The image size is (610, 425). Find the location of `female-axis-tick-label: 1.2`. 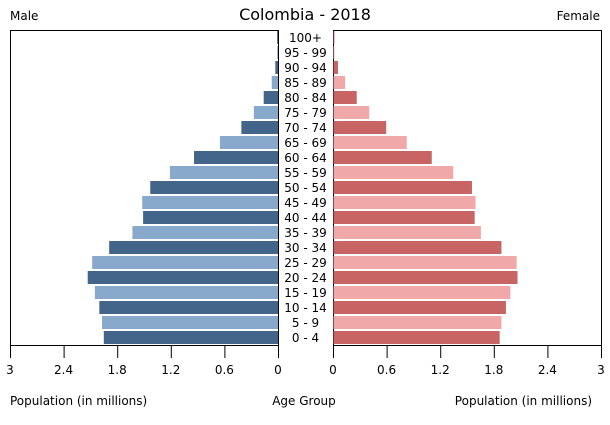

female-axis-tick-label: 1.2 is located at coordinates (440, 370).